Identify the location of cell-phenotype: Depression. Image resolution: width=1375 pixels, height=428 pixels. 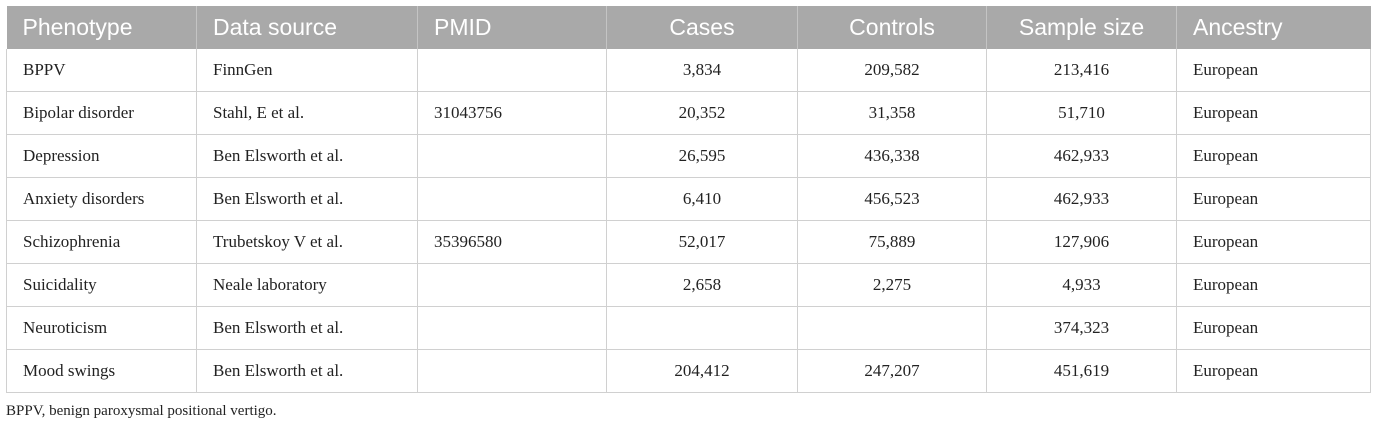
(101, 156).